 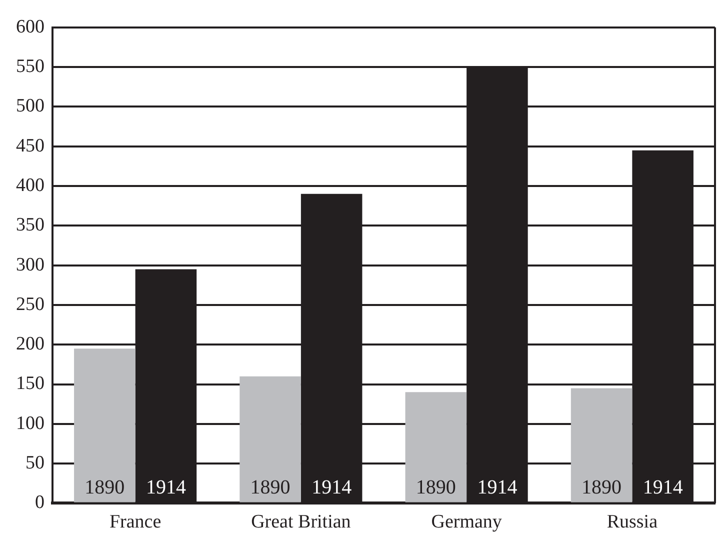 What do you see at coordinates (30, 344) in the screenshot?
I see `y-tick-label: 200` at bounding box center [30, 344].